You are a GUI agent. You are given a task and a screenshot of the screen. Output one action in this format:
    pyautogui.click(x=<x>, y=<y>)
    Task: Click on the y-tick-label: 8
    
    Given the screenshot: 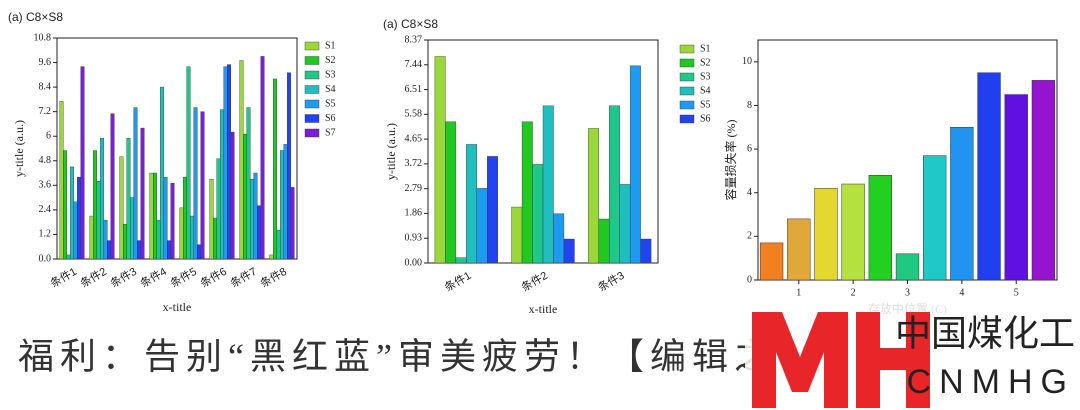 What is the action you would take?
    pyautogui.click(x=749, y=105)
    